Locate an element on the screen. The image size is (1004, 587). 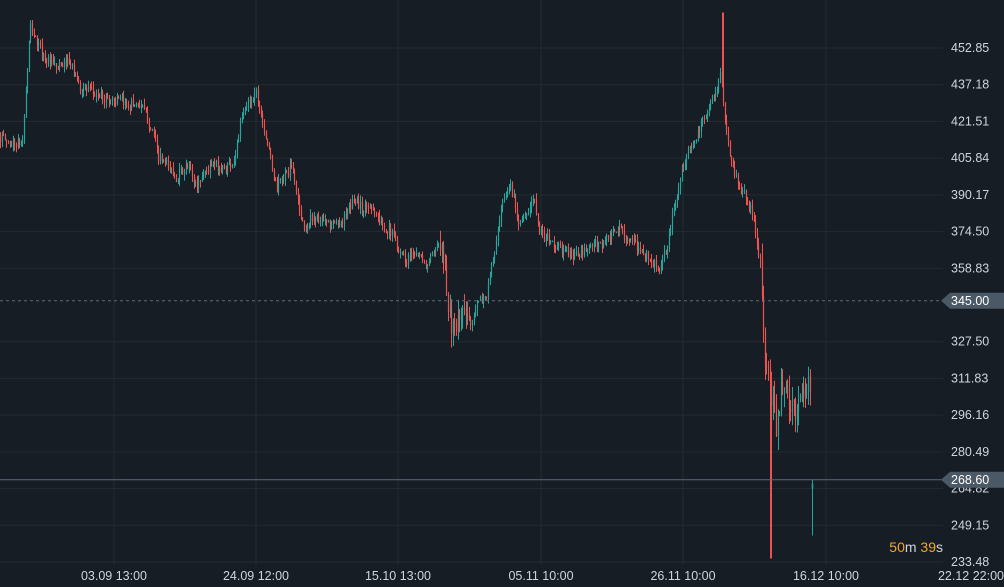
price-tag-background is located at coordinates (972, 300).